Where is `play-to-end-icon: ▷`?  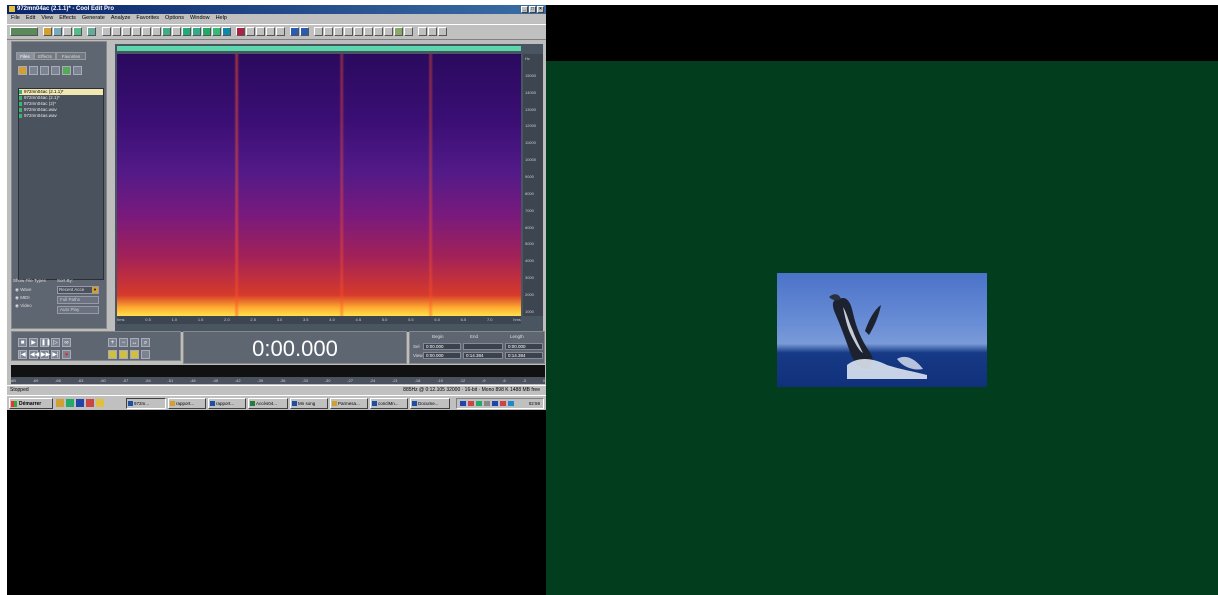
play-to-end-icon: ▷ is located at coordinates (55, 342).